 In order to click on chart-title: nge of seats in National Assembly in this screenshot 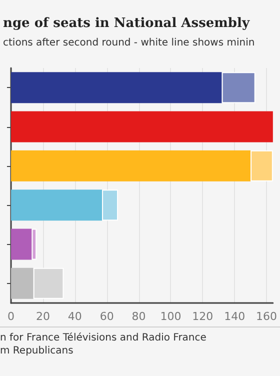, I will do `click(126, 23)`.